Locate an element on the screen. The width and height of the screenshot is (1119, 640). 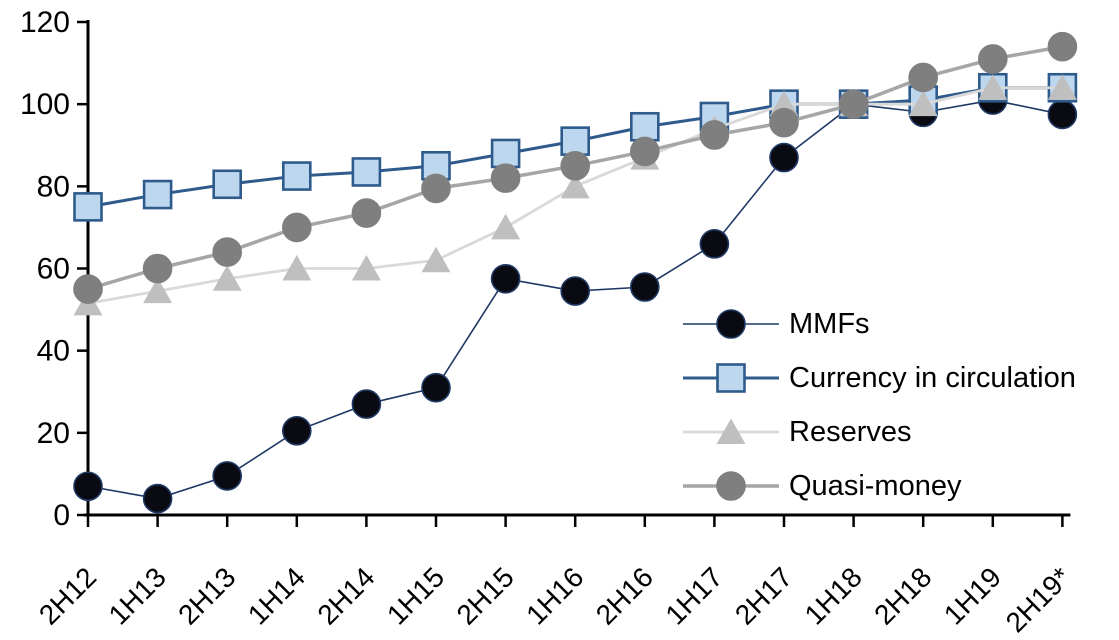
legend-marker-triangle is located at coordinates (731, 431).